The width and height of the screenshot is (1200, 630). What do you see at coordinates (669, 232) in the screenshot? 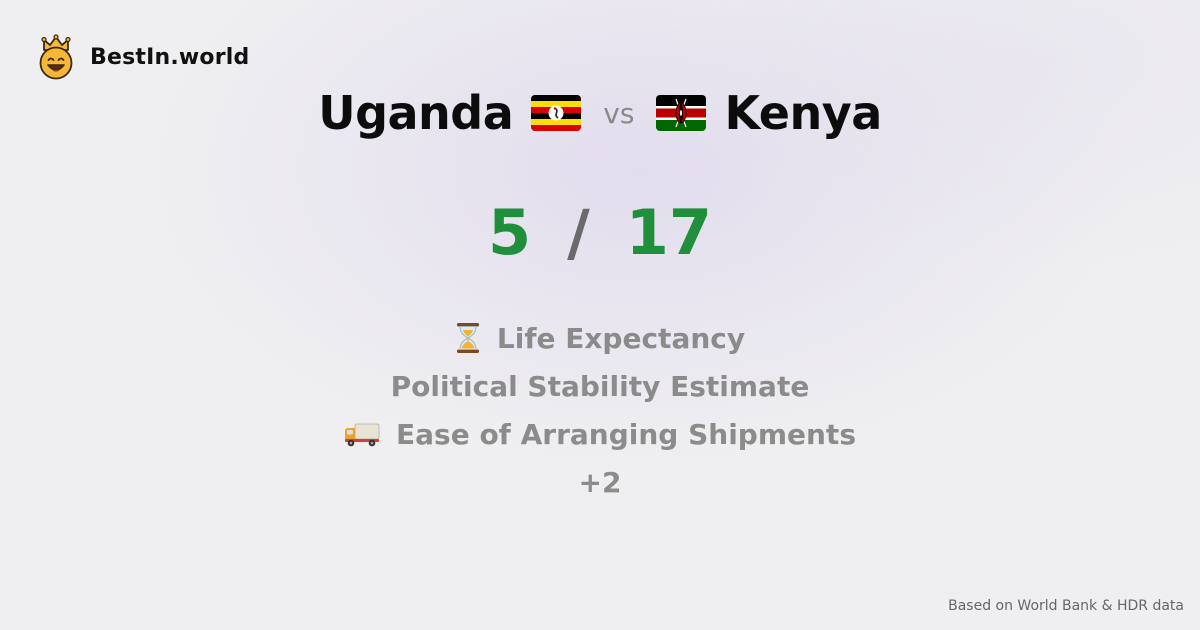
I see `score-right: 17` at bounding box center [669, 232].